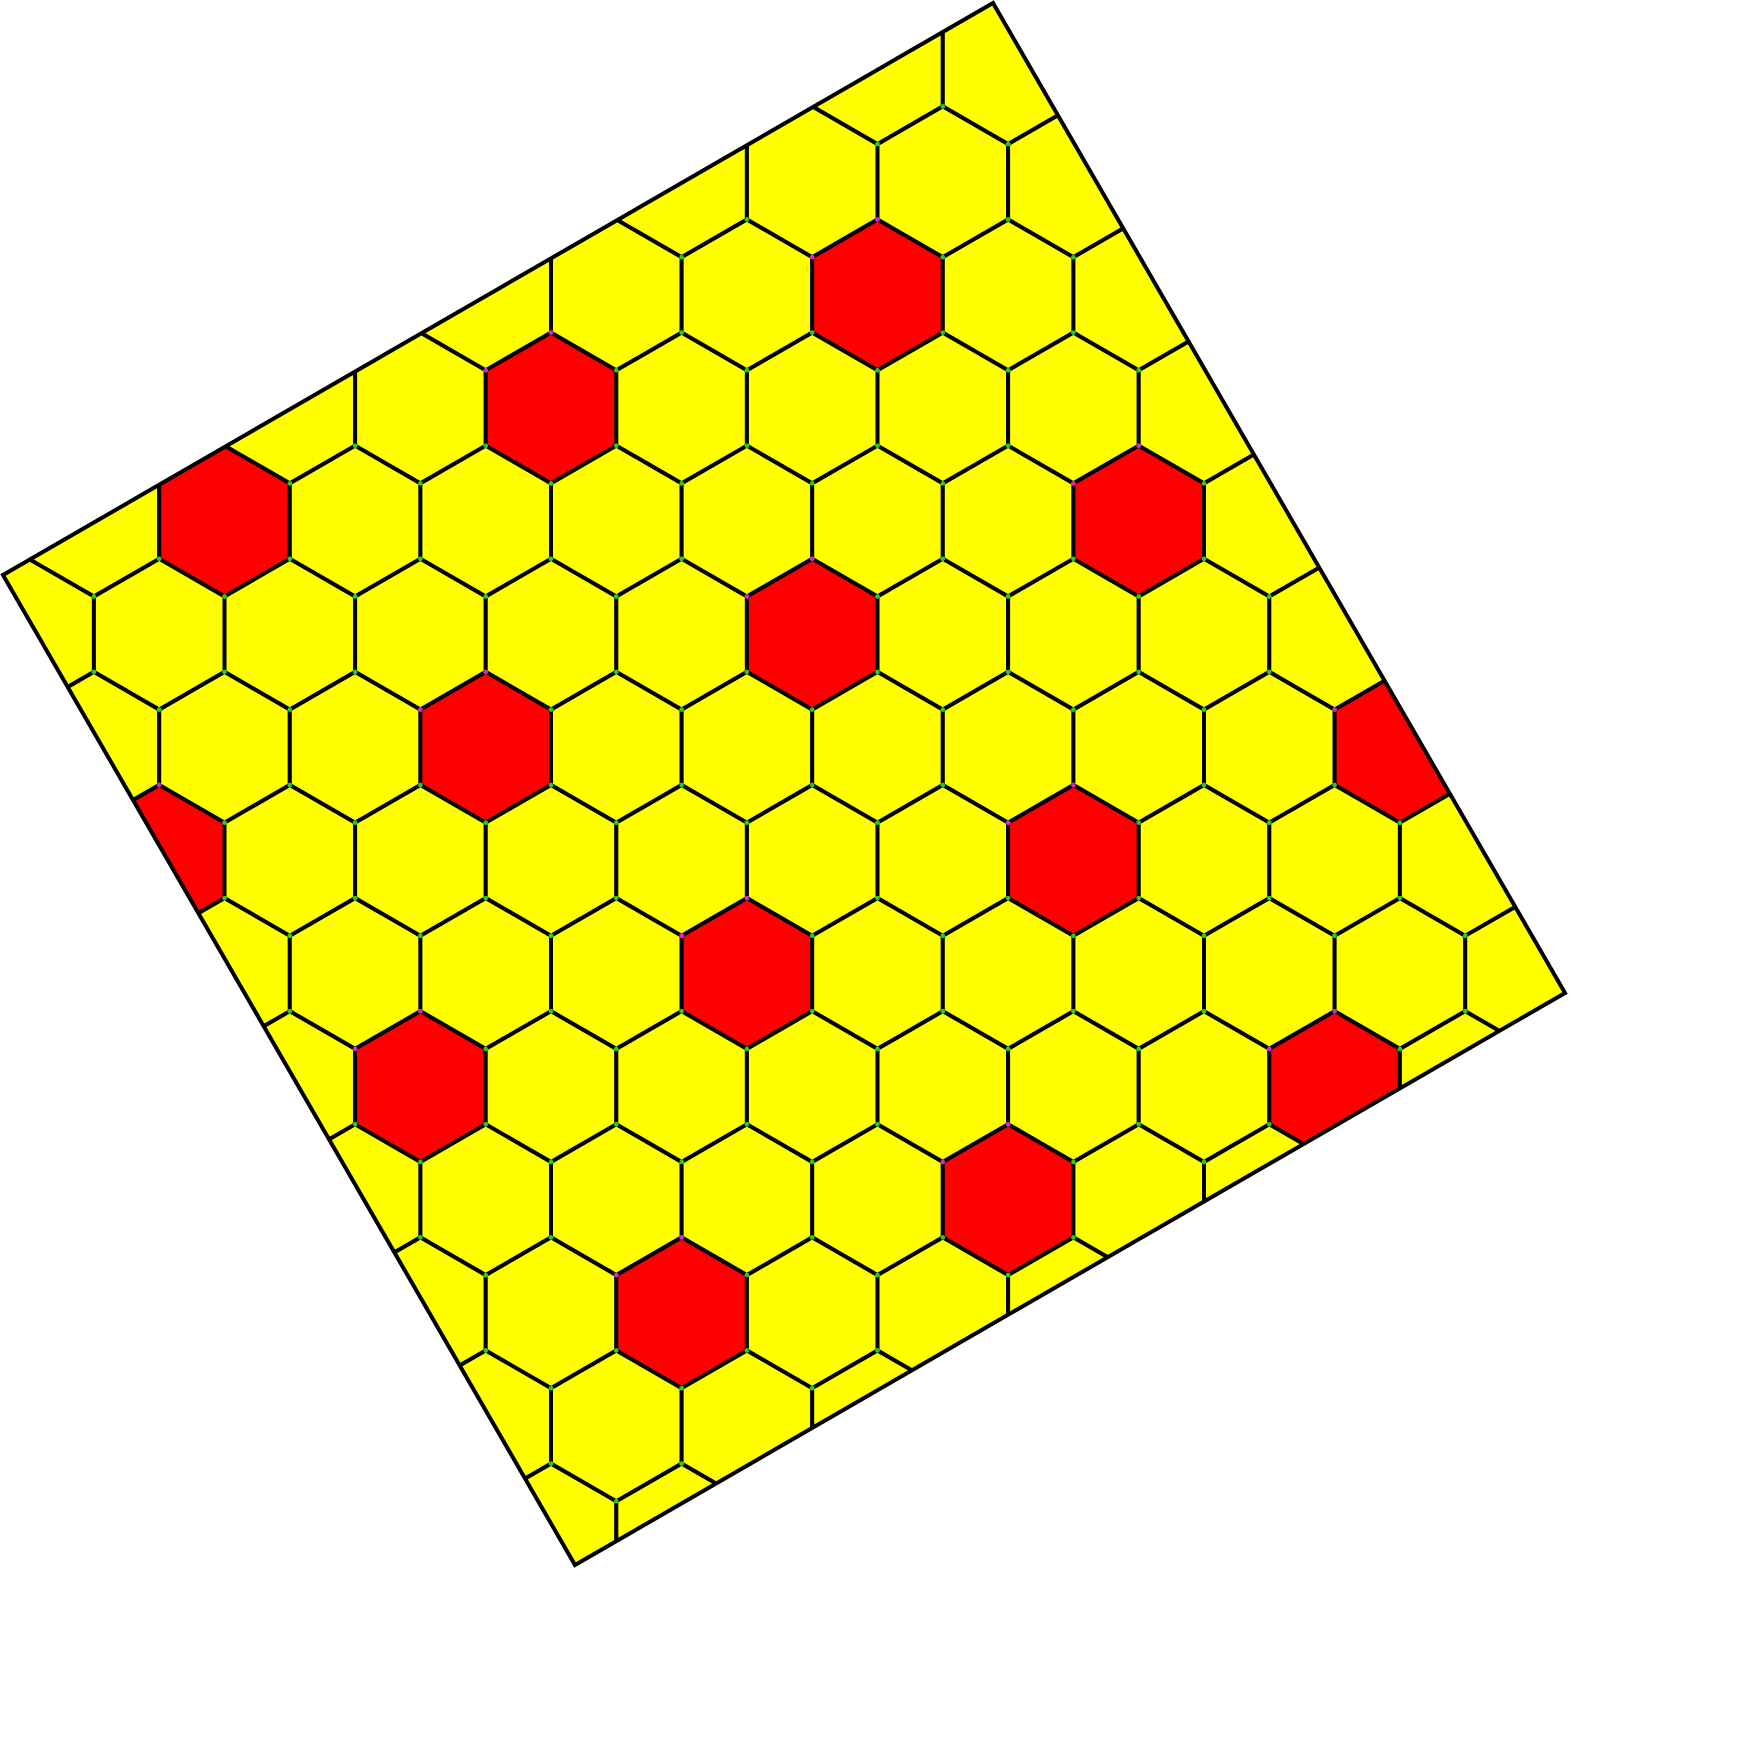 The width and height of the screenshot is (1749, 1749). What do you see at coordinates (747, 898) in the screenshot?
I see `vertex-dot-magenta` at bounding box center [747, 898].